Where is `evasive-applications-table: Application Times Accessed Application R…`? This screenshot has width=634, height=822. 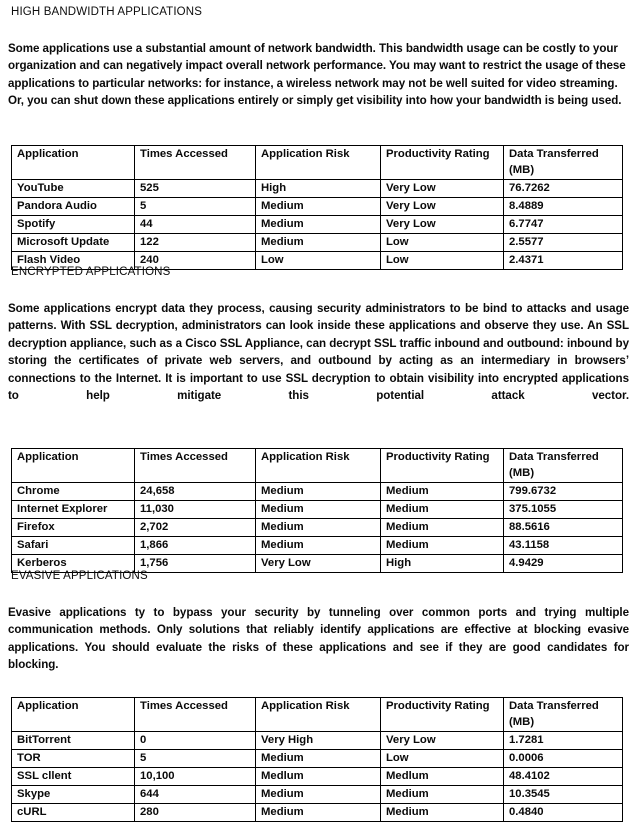
evasive-applications-table: Application Times Accessed Application R… is located at coordinates (317, 759).